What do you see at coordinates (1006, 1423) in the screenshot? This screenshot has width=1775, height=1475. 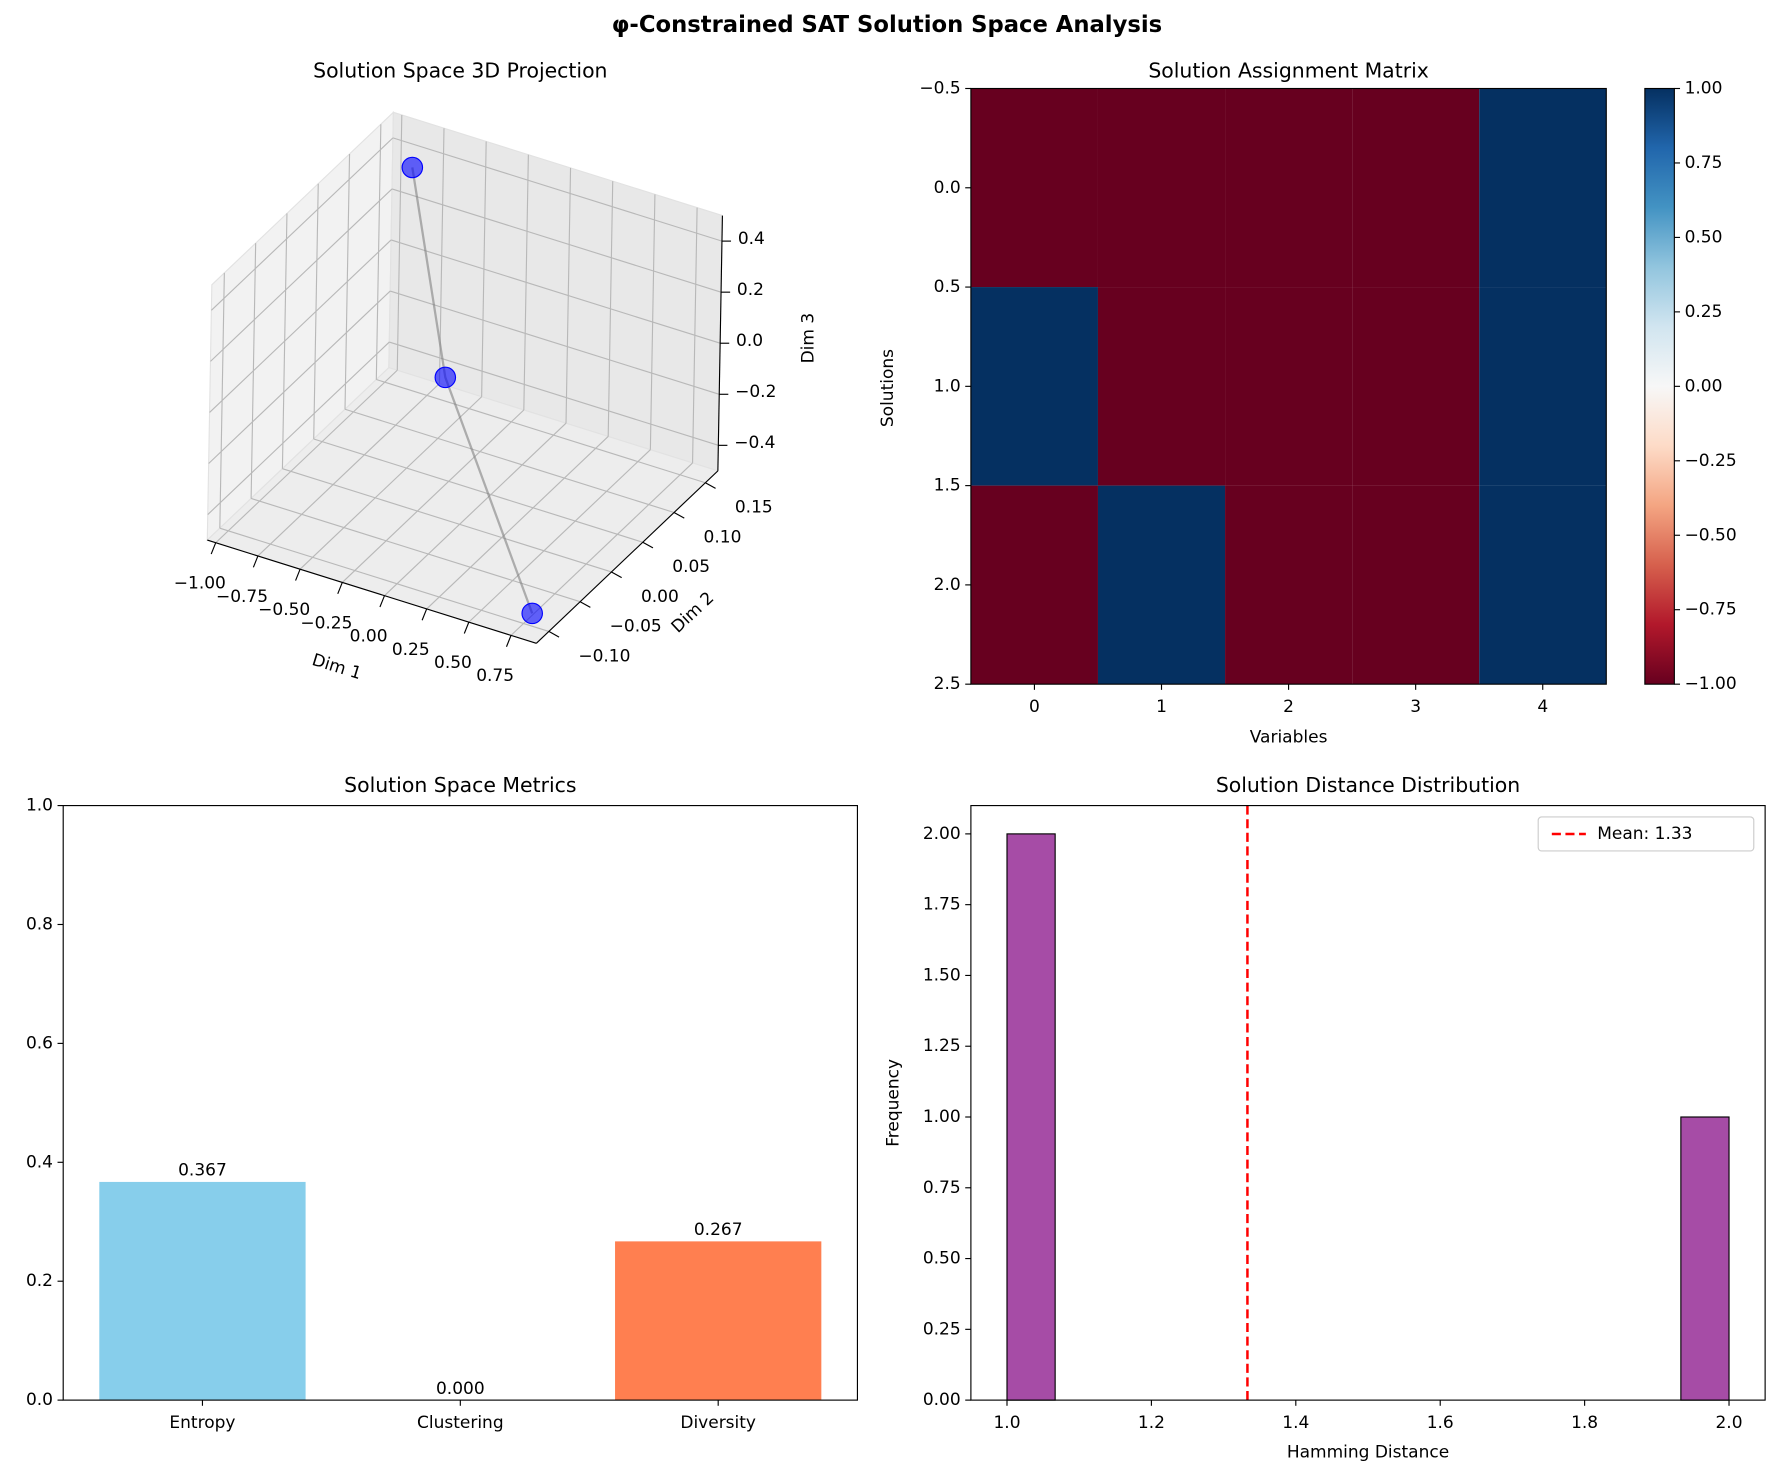 I see `x-tick-label: 1.0` at bounding box center [1006, 1423].